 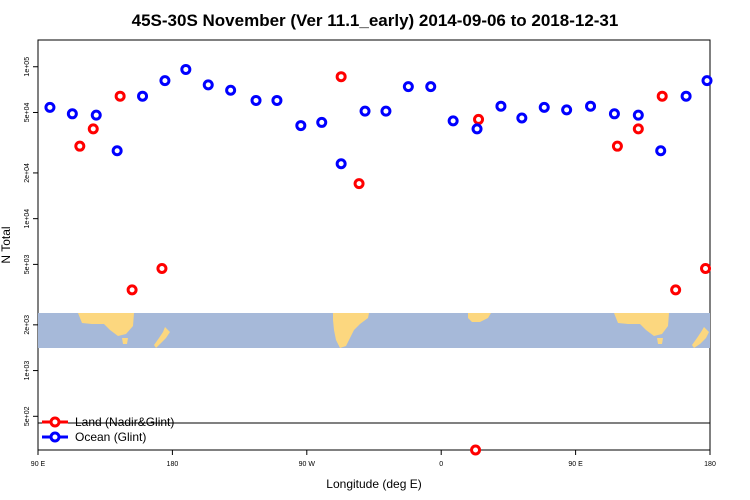 What do you see at coordinates (55, 422) in the screenshot?
I see `legend-land-marker` at bounding box center [55, 422].